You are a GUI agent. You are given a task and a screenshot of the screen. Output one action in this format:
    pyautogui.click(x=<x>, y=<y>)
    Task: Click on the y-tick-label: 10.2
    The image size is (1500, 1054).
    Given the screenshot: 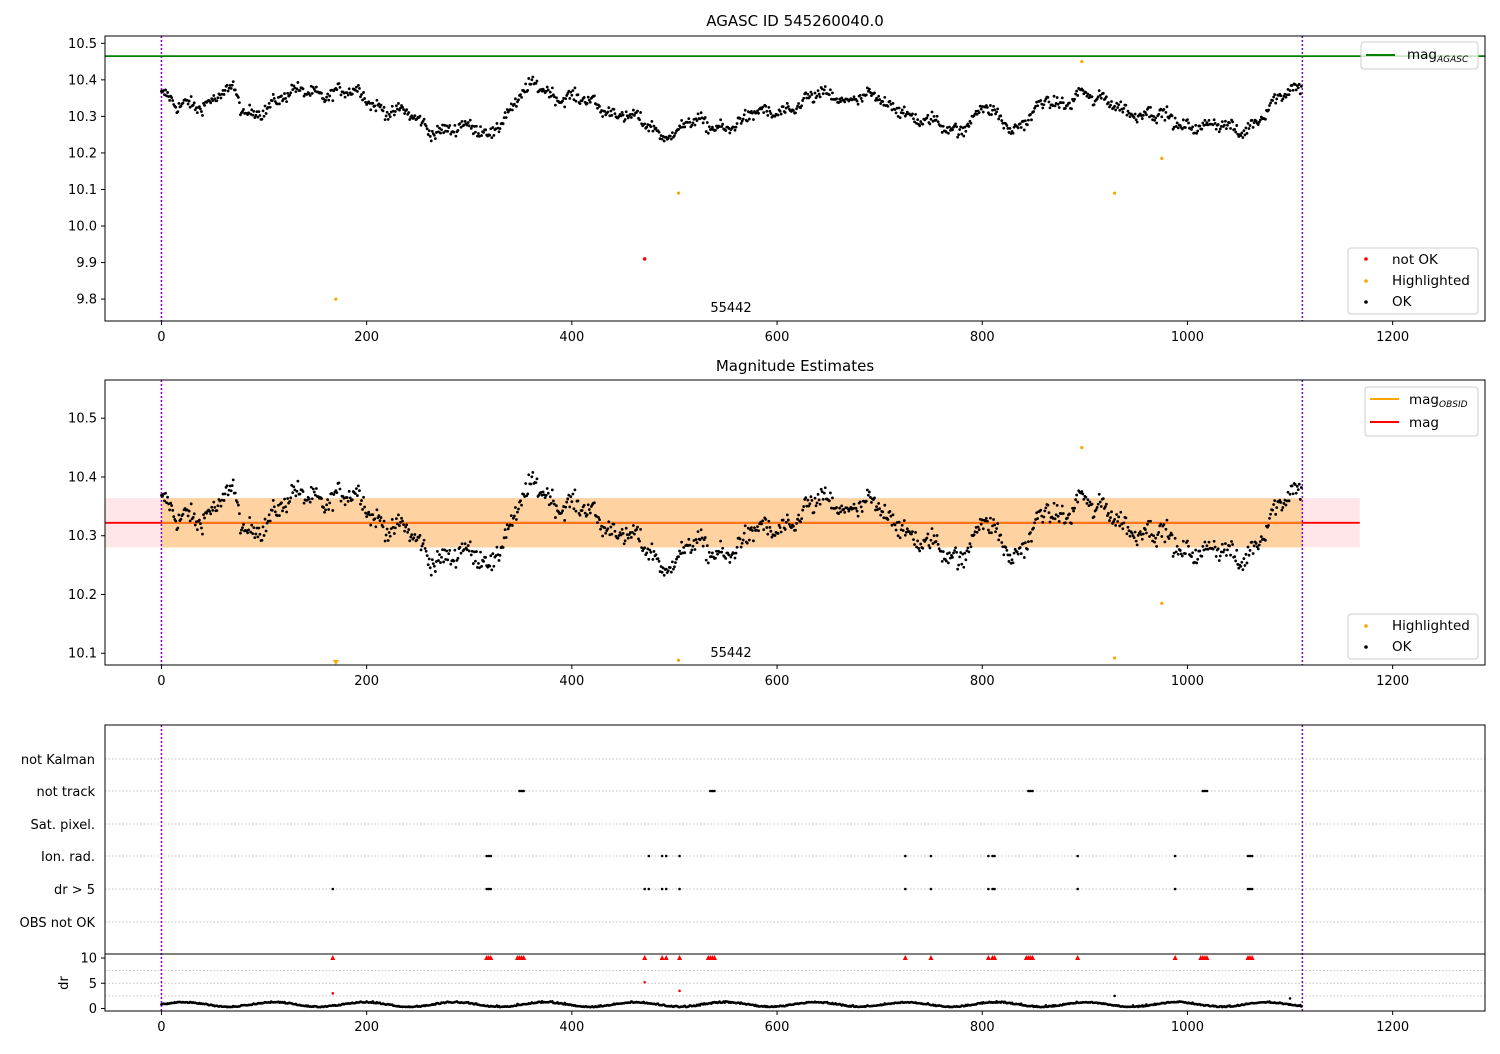 What is the action you would take?
    pyautogui.click(x=82, y=595)
    